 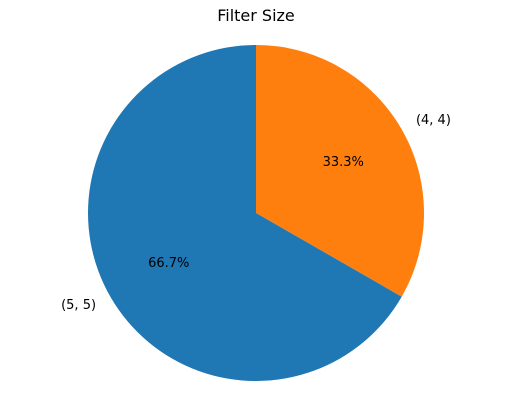 I want to click on slice-percent-label: 66.7%, so click(x=168, y=263).